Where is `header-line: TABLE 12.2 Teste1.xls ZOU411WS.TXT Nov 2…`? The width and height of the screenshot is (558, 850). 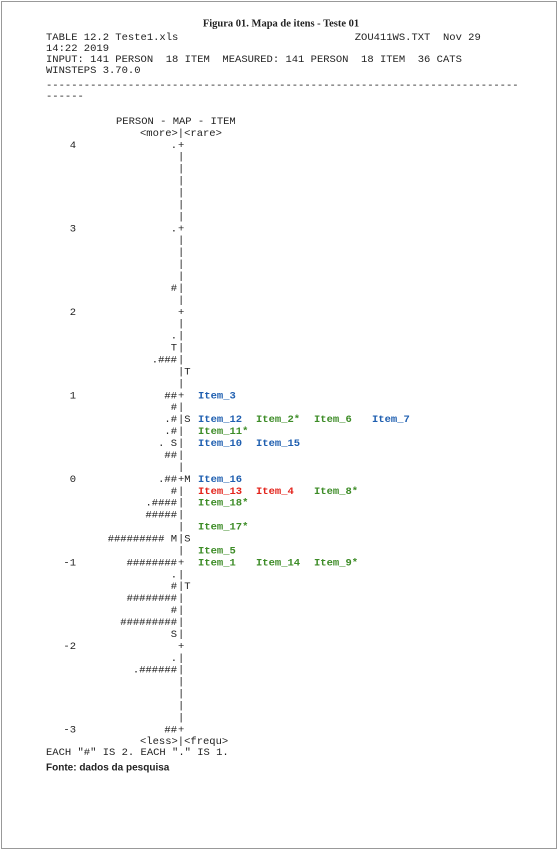 header-line: TABLE 12.2 Teste1.xls ZOU411WS.TXT Nov 2… is located at coordinates (263, 38).